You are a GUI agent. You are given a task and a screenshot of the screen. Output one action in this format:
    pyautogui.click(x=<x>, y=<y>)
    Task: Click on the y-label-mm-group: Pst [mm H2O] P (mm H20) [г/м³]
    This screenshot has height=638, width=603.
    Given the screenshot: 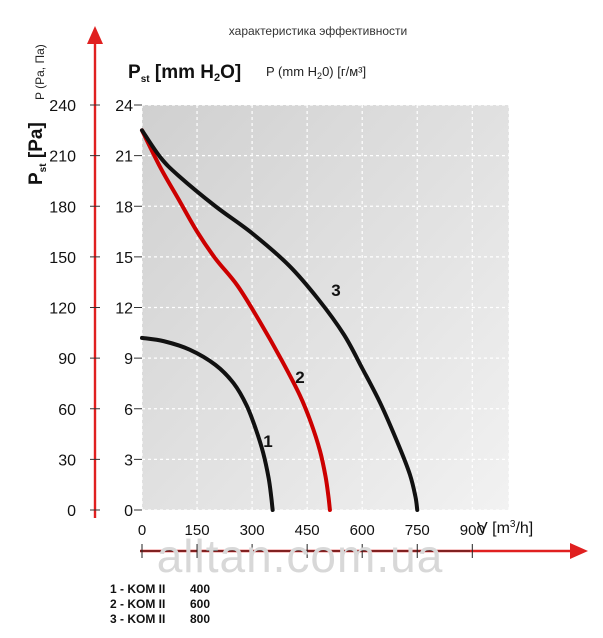 What is the action you would take?
    pyautogui.click(x=247, y=73)
    